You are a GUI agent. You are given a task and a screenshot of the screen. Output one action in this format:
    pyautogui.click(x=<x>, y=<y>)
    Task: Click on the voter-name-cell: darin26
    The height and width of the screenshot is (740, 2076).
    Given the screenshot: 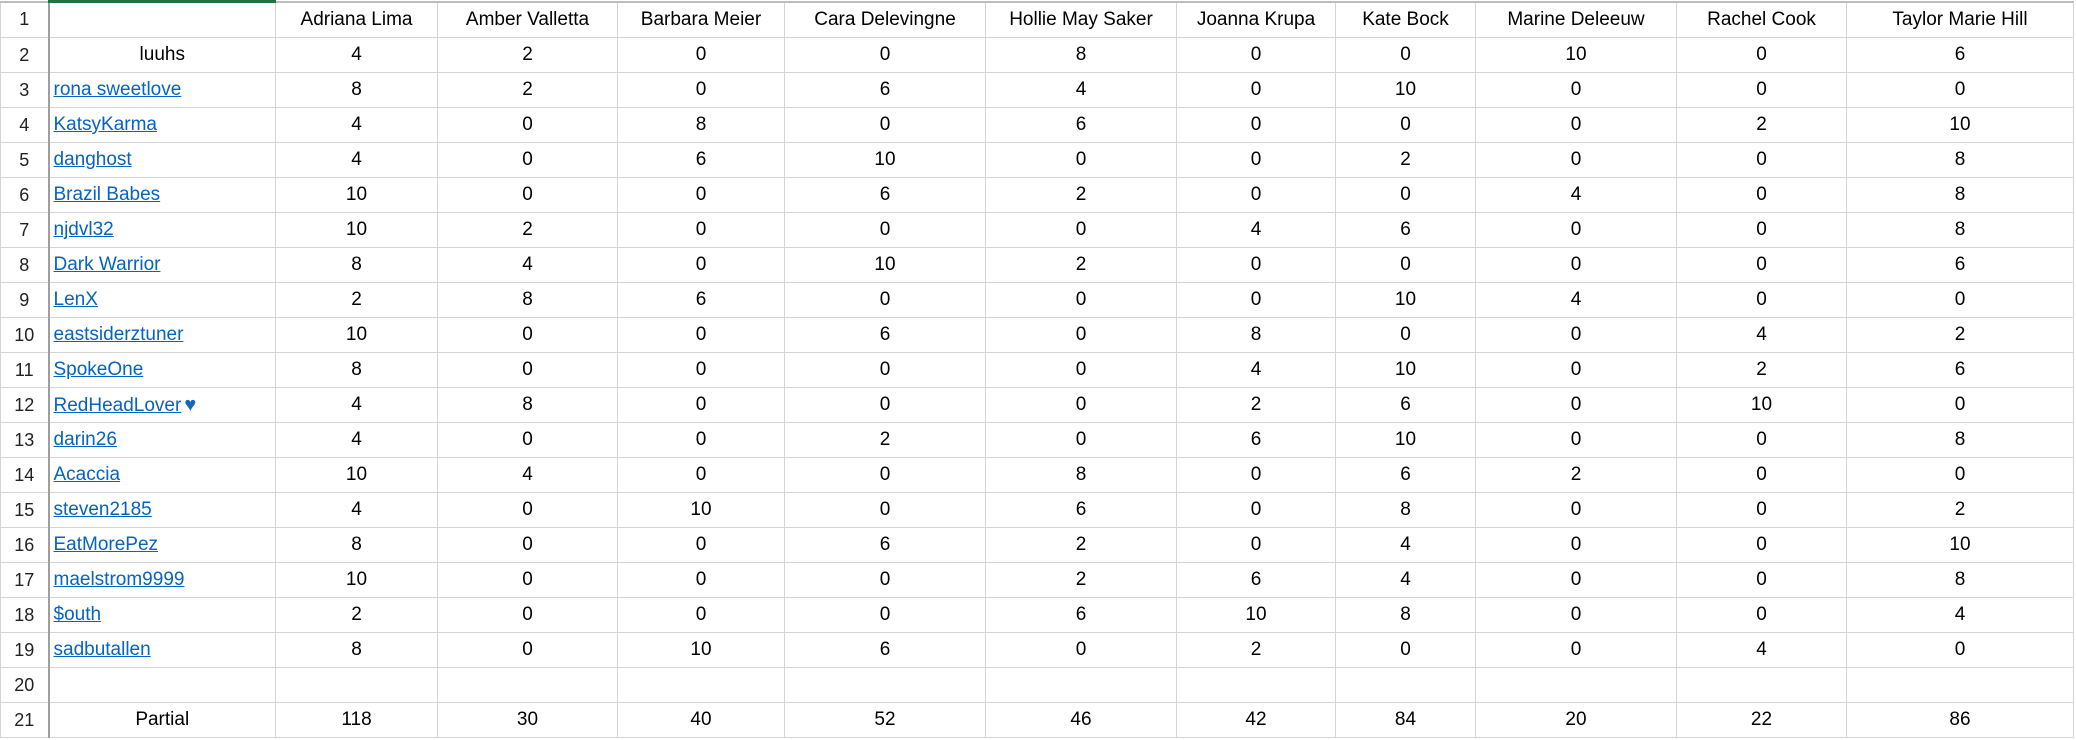 What is the action you would take?
    pyautogui.click(x=162, y=440)
    